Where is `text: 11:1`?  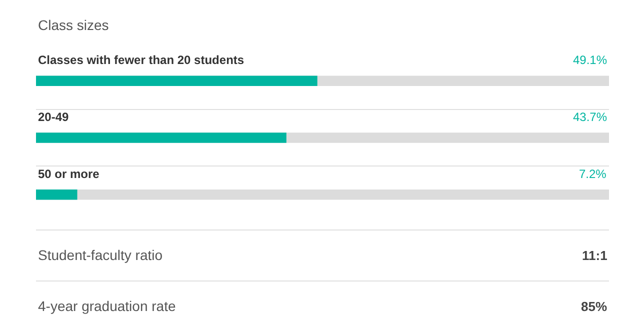
text: 11:1 is located at coordinates (595, 255).